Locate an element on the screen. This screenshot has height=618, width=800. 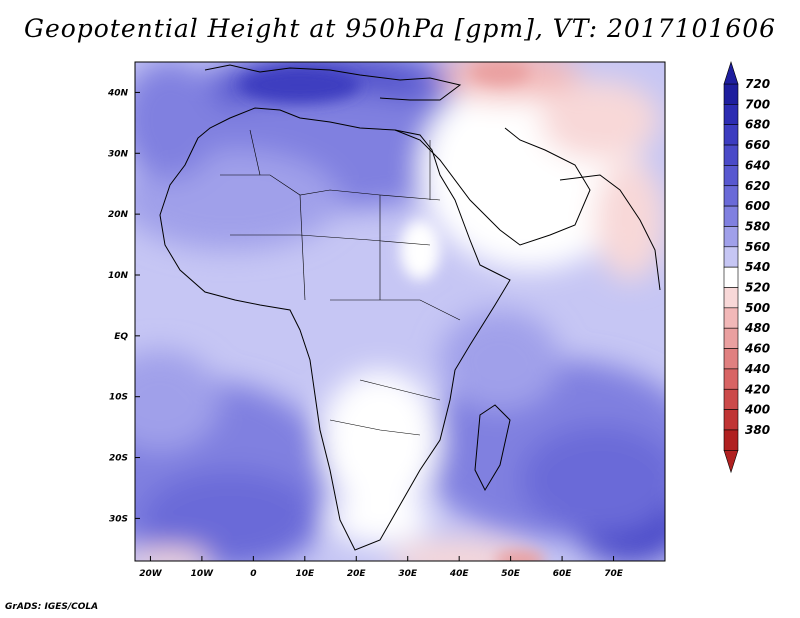
colorbar-level-label: 480 is located at coordinates (757, 328).